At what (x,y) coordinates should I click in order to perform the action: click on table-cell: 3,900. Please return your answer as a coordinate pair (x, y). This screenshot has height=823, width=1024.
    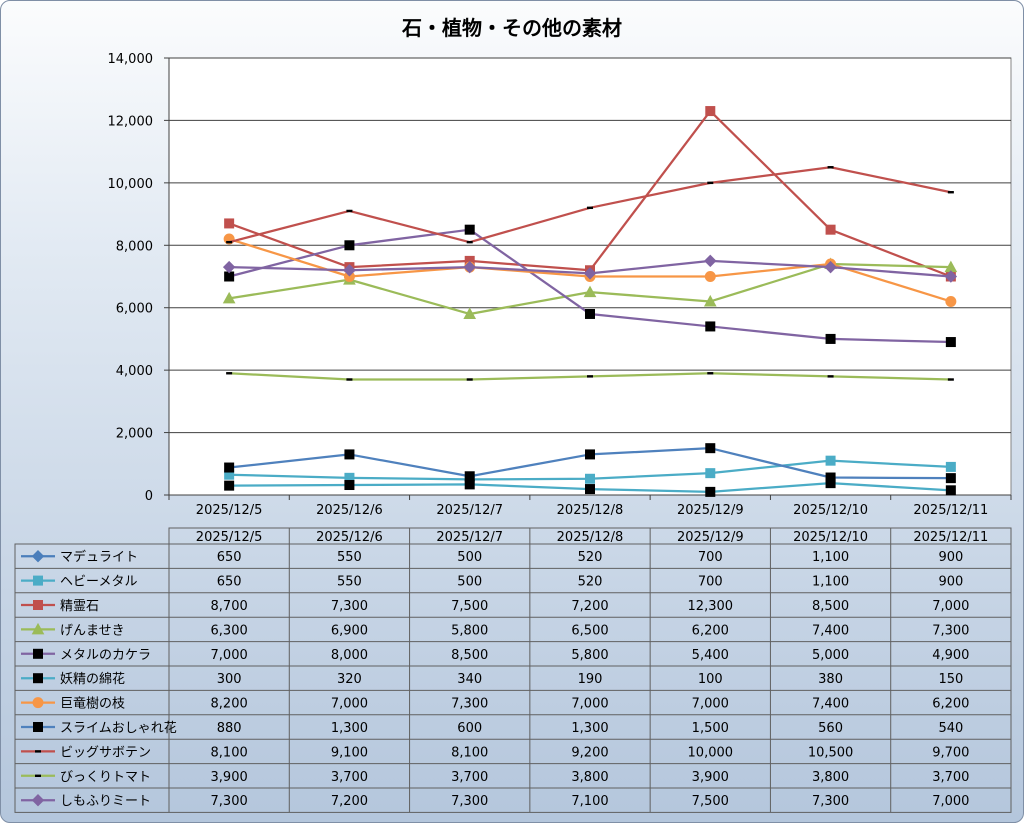
    Looking at the image, I should click on (229, 777).